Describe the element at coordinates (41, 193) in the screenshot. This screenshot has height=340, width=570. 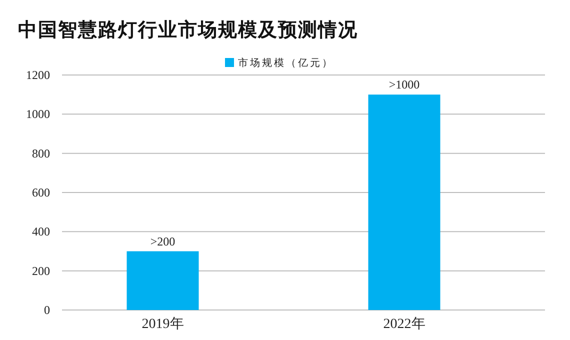
I see `y-tick-label: 600` at that location.